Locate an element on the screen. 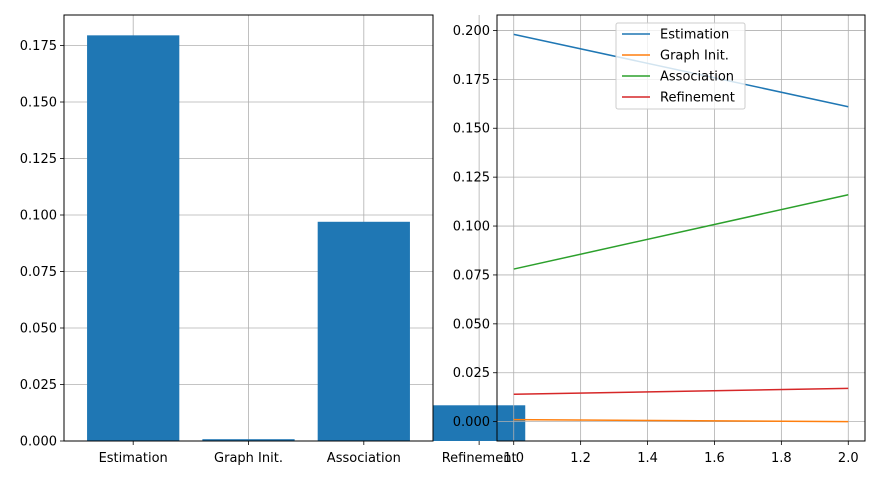  legend-label: Graph Init. is located at coordinates (694, 56).